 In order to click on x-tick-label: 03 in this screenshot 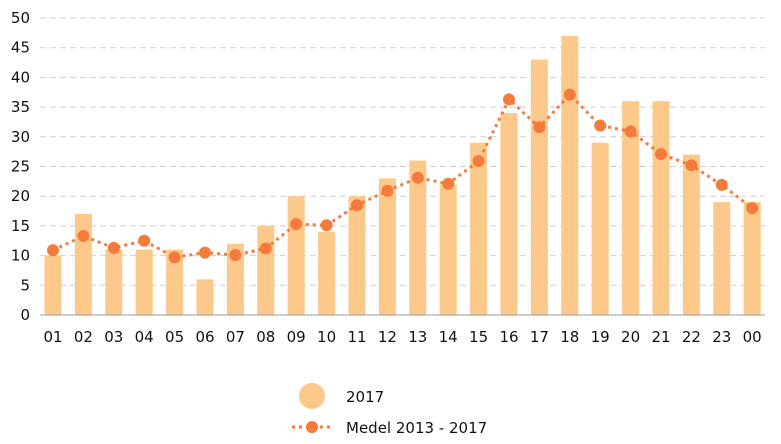, I will do `click(113, 337)`.